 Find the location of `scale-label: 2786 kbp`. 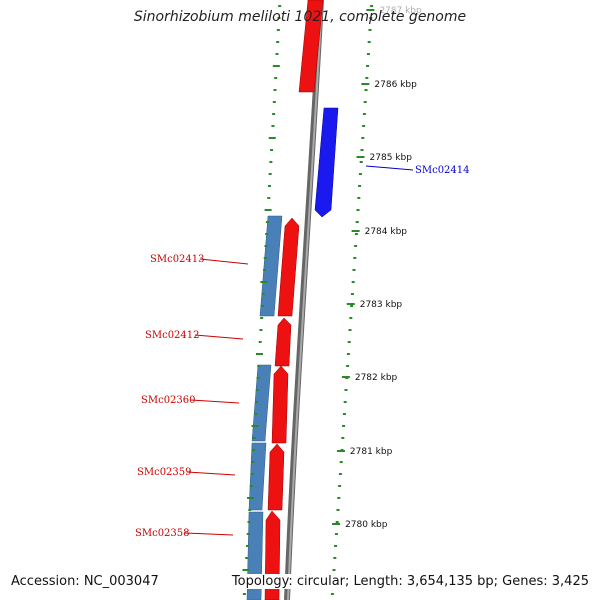

scale-label: 2786 kbp is located at coordinates (395, 85).